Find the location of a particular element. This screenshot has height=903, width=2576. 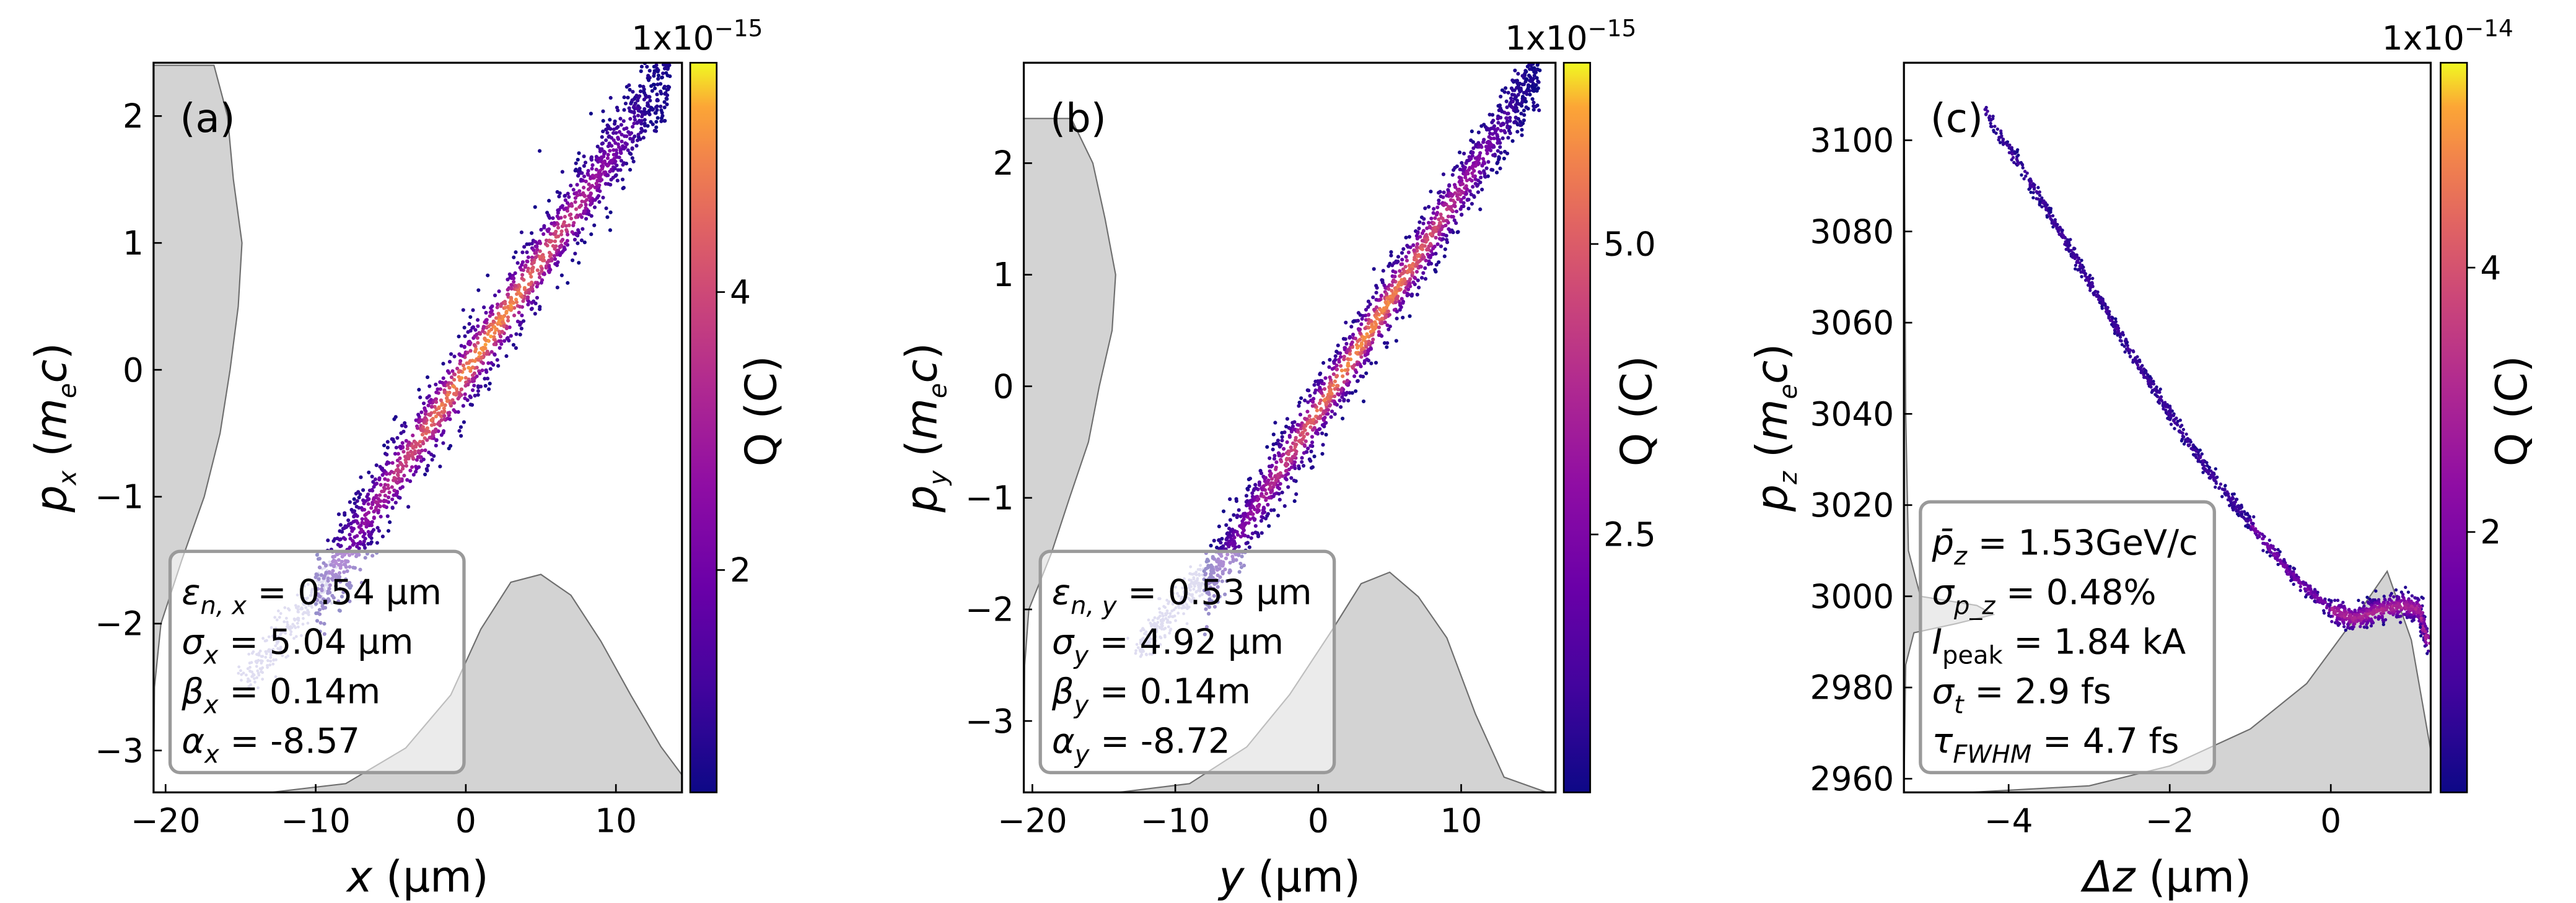

text-part: y is located at coordinates (1231, 877).